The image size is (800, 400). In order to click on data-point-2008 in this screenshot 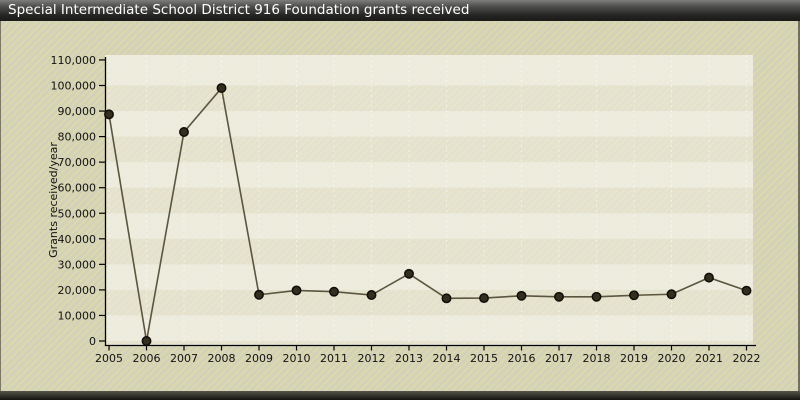, I will do `click(221, 88)`.